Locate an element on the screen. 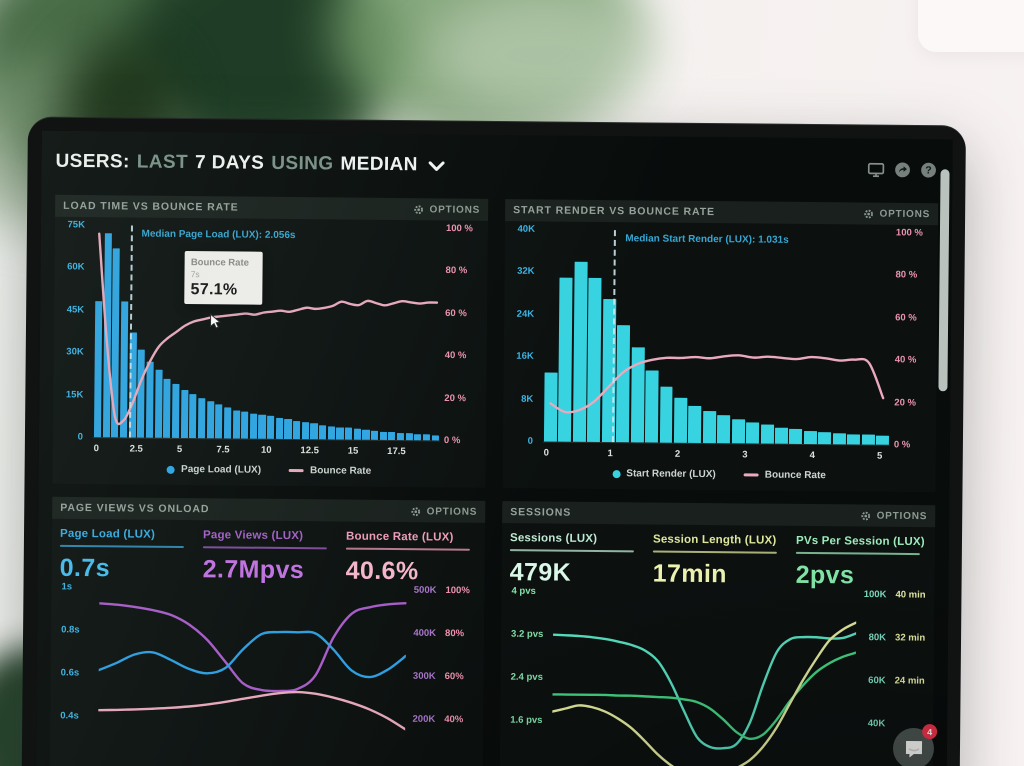 The width and height of the screenshot is (1024, 766). panel-title: PAGE VIEWS VS ONLOAD is located at coordinates (135, 508).